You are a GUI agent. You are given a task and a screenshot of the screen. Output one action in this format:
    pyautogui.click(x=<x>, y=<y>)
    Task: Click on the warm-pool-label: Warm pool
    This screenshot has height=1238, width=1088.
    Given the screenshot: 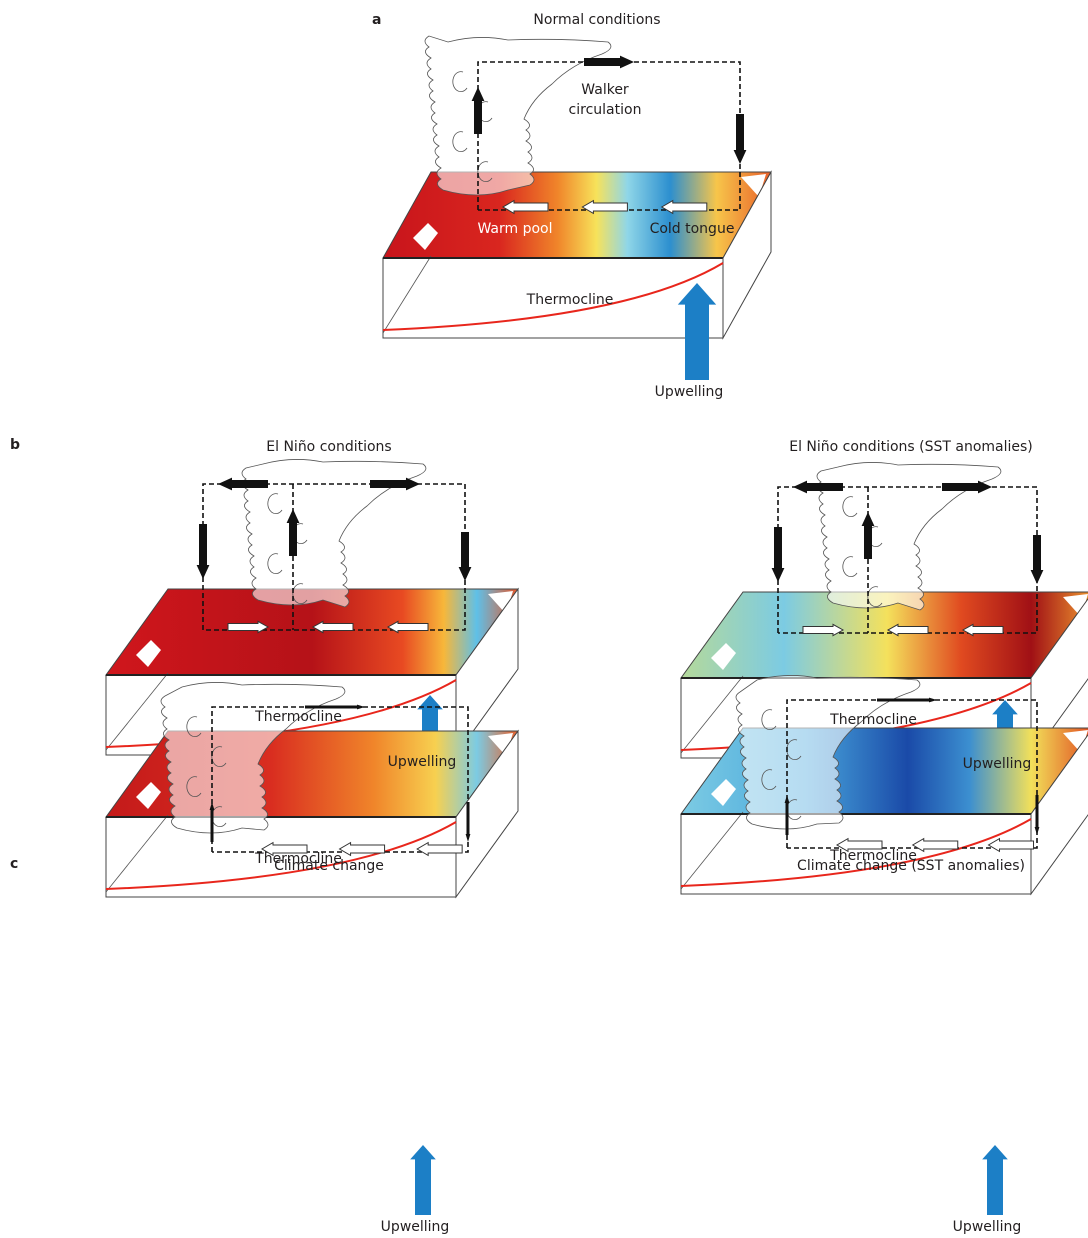 What is the action you would take?
    pyautogui.click(x=515, y=229)
    